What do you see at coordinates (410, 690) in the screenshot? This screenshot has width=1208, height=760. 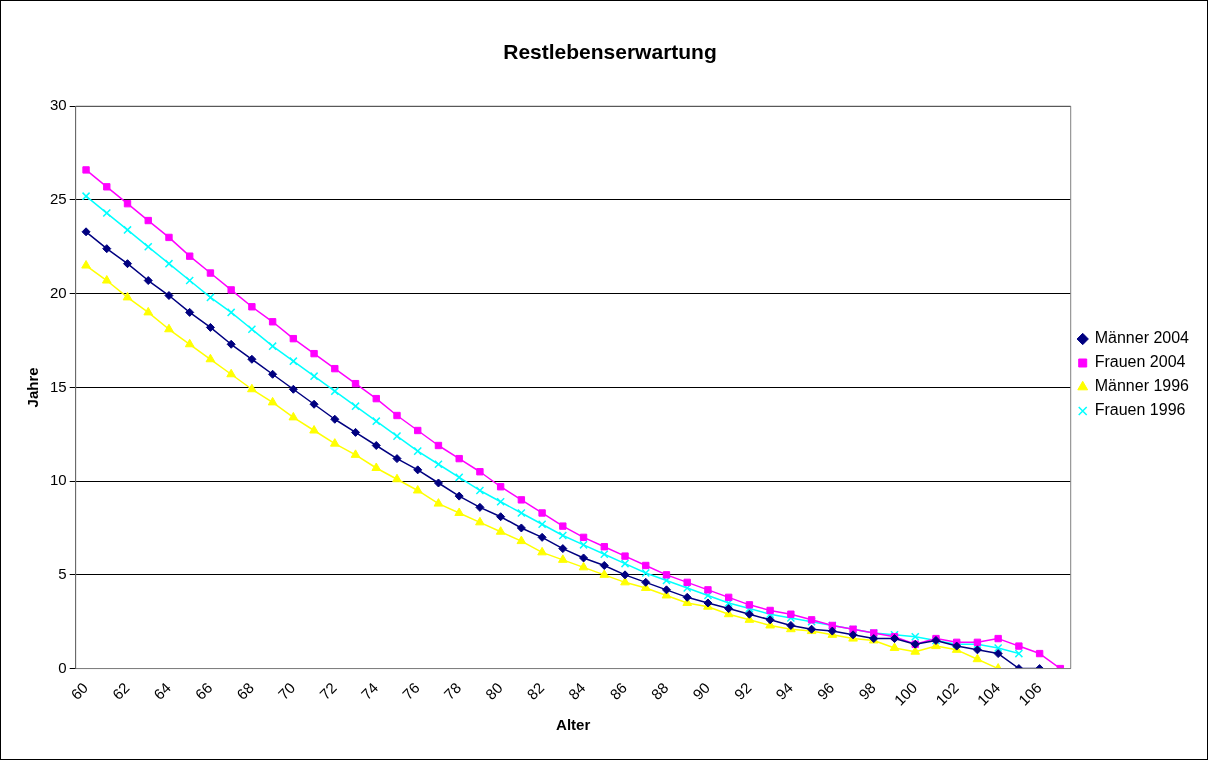 I see `x-tick-label: 76` at bounding box center [410, 690].